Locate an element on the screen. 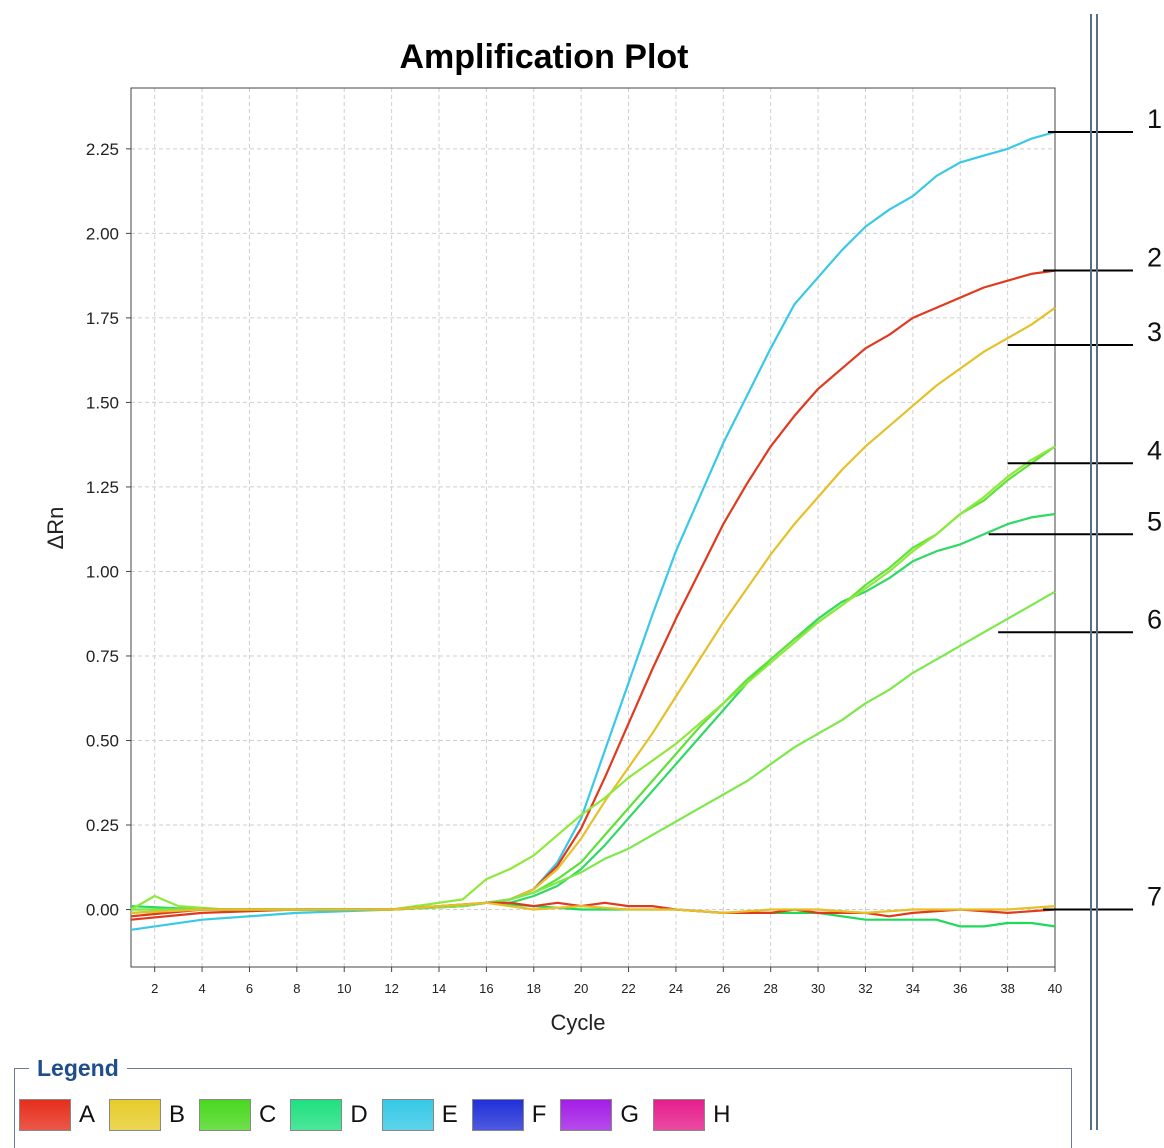  legend-label: C is located at coordinates (268, 1114).